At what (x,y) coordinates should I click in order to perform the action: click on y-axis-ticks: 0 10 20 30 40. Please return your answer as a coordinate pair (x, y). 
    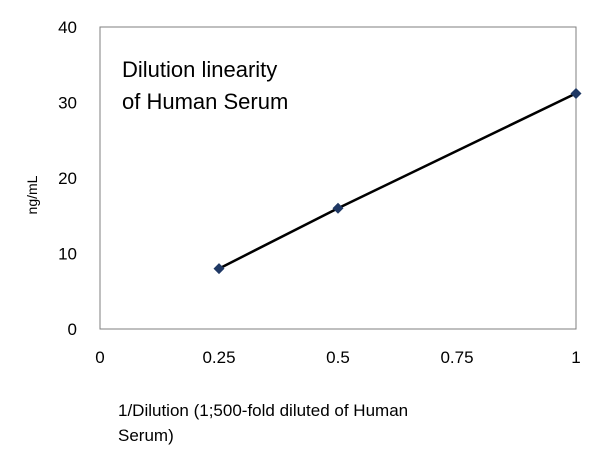
    Looking at the image, I should click on (67, 178).